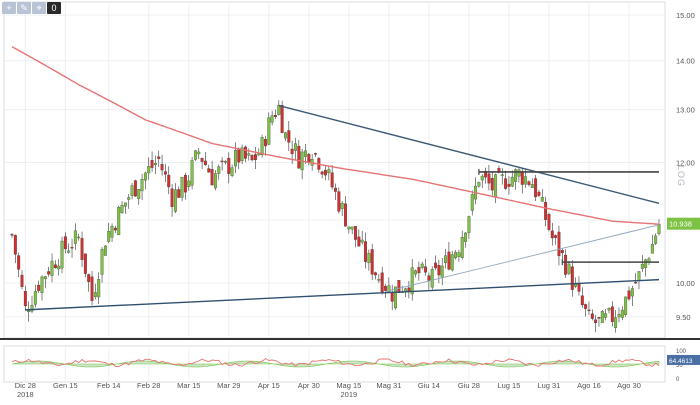  What do you see at coordinates (342, 294) in the screenshot?
I see `rising-support-trendline` at bounding box center [342, 294].